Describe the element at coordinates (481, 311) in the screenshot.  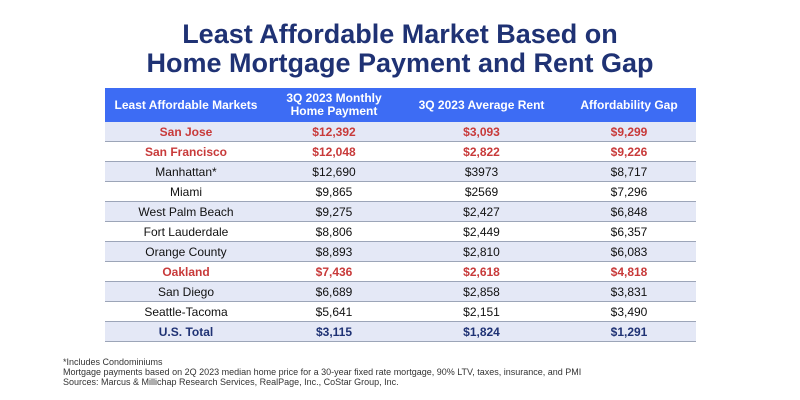
I see `cell-rent: $2,151` at that location.